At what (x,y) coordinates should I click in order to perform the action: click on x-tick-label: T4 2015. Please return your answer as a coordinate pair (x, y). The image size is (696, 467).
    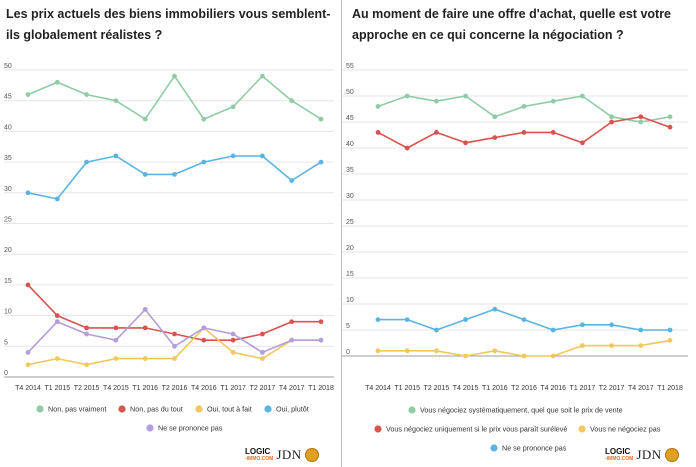
    Looking at the image, I should click on (116, 388).